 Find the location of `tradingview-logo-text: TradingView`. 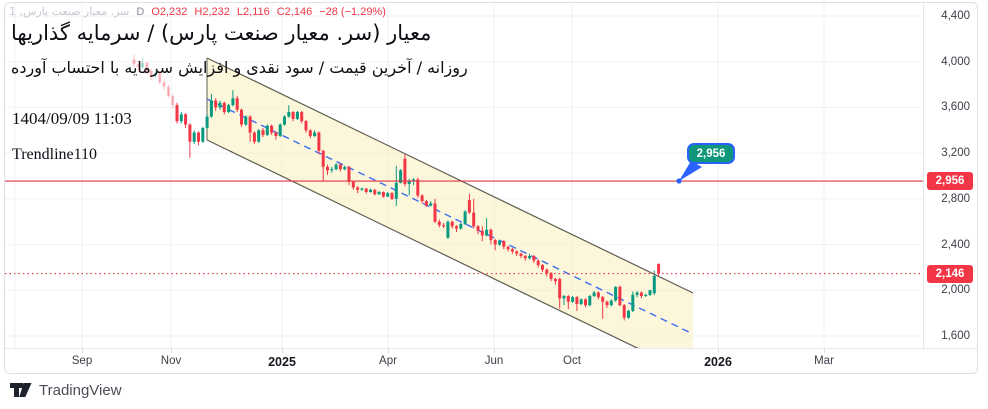

tradingview-logo-text: TradingView is located at coordinates (80, 390).